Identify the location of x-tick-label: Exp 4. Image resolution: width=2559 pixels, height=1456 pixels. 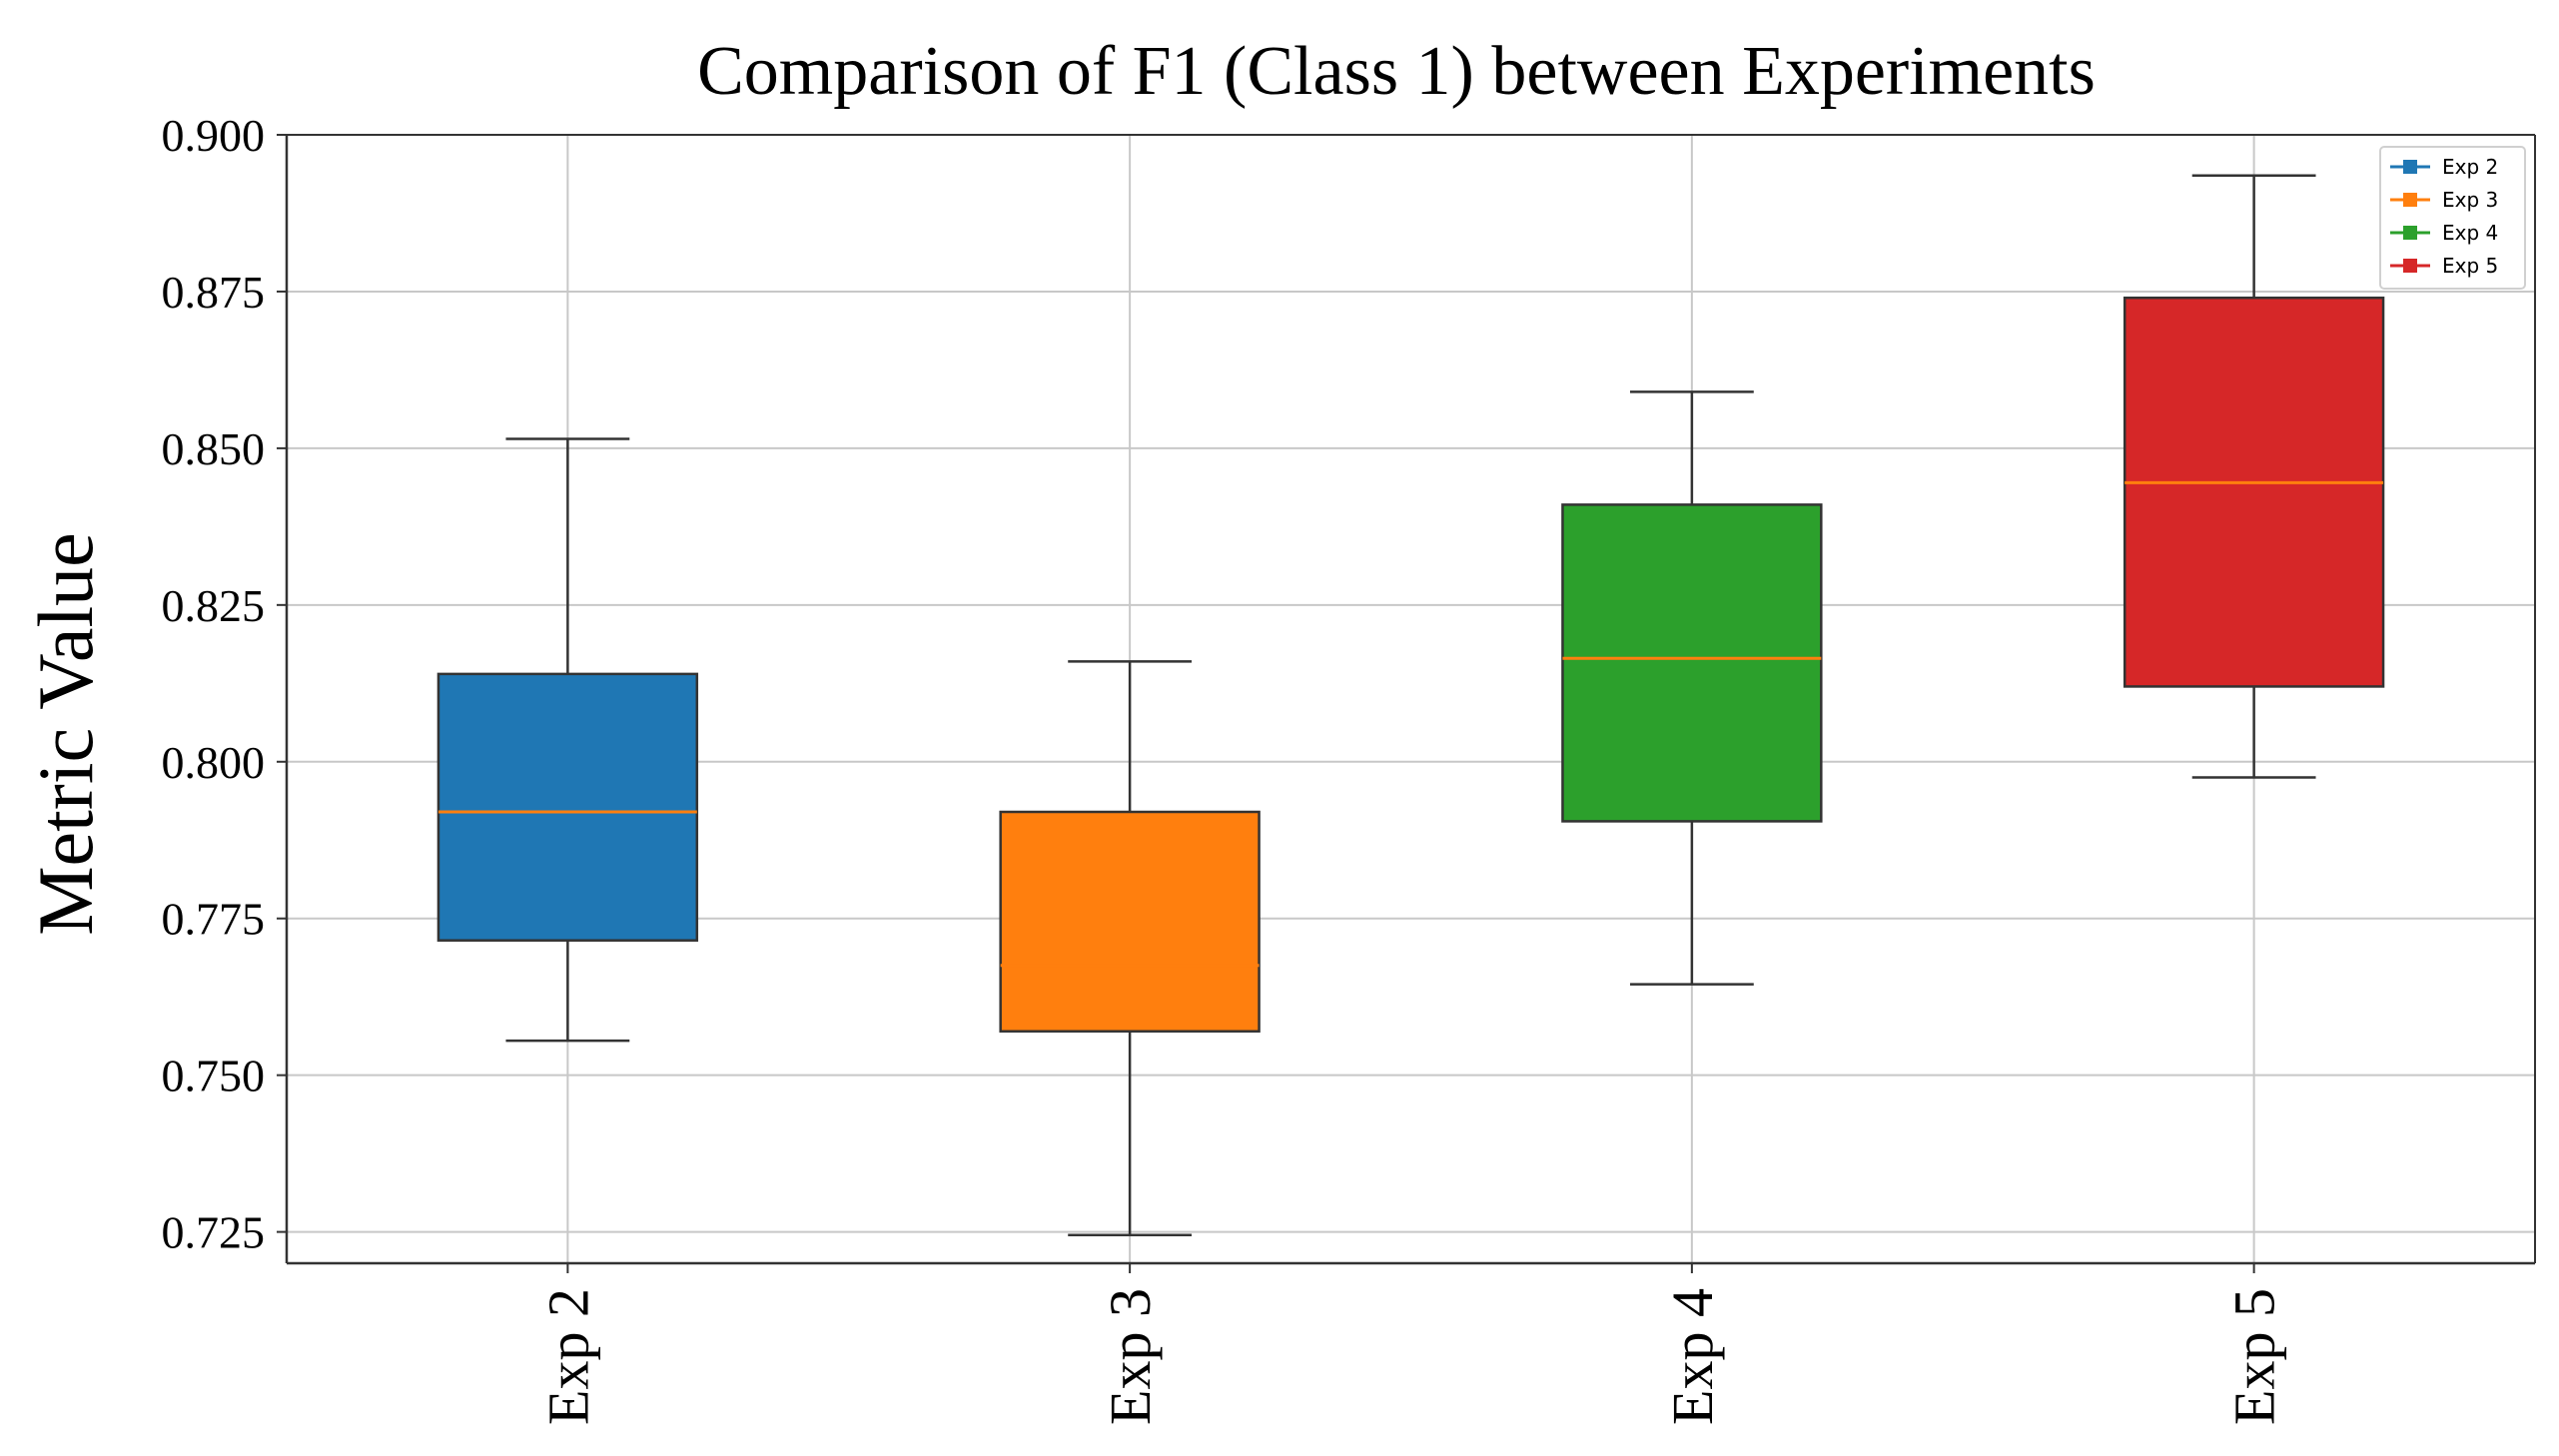
(1692, 1356).